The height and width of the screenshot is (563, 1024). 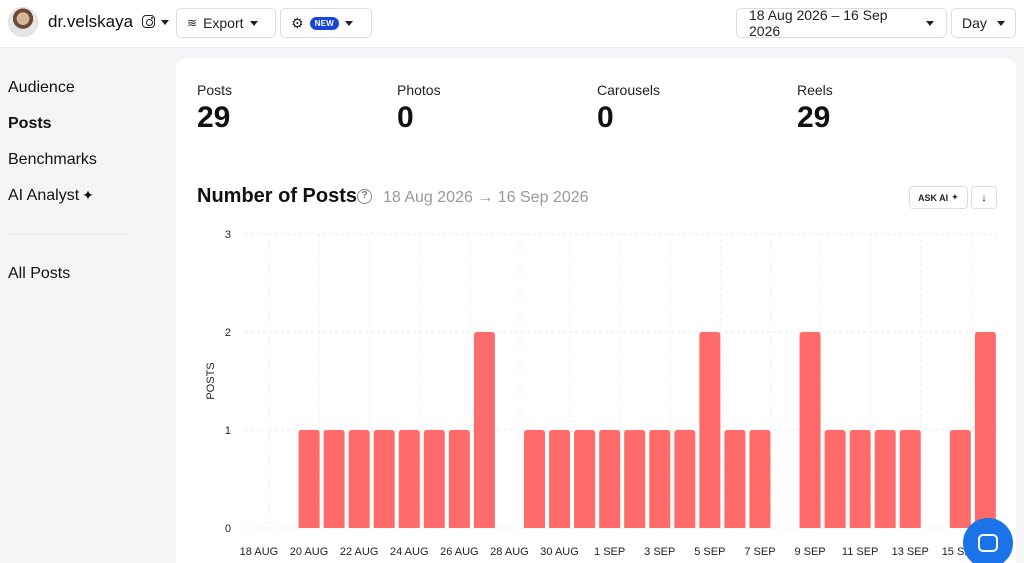 I want to click on x-tick-label: 11 SEP, so click(x=860, y=552).